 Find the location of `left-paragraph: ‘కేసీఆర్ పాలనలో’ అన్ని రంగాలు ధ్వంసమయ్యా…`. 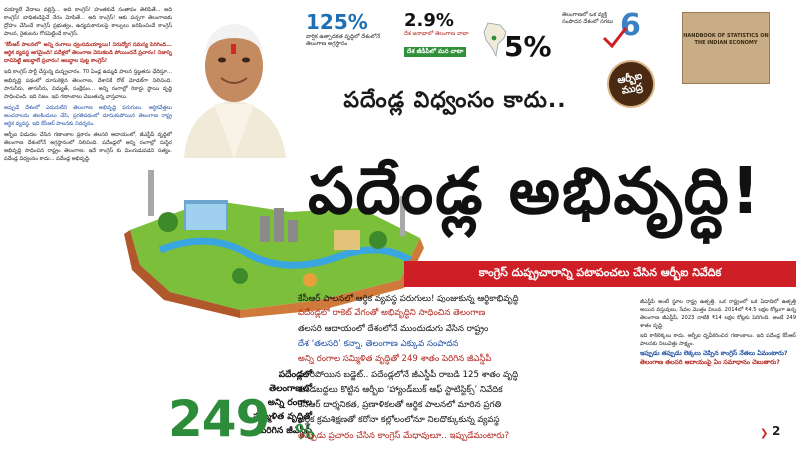

left-paragraph: ‘కేసీఆర్ పాలనలో’ అన్ని రంగాలు ధ్వంసమయ్యా… is located at coordinates (88, 53).